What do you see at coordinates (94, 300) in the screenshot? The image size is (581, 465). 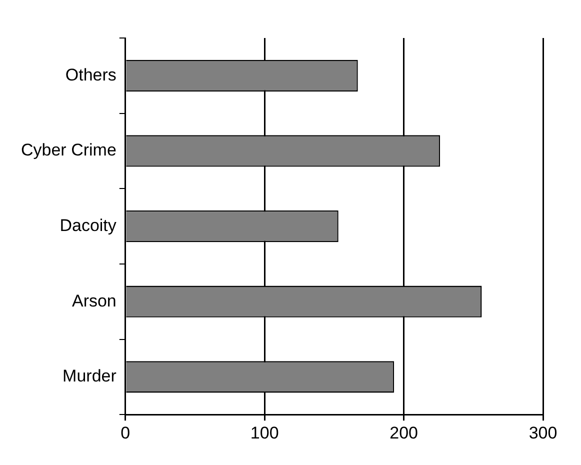 I see `y-tick-label: Arson` at bounding box center [94, 300].